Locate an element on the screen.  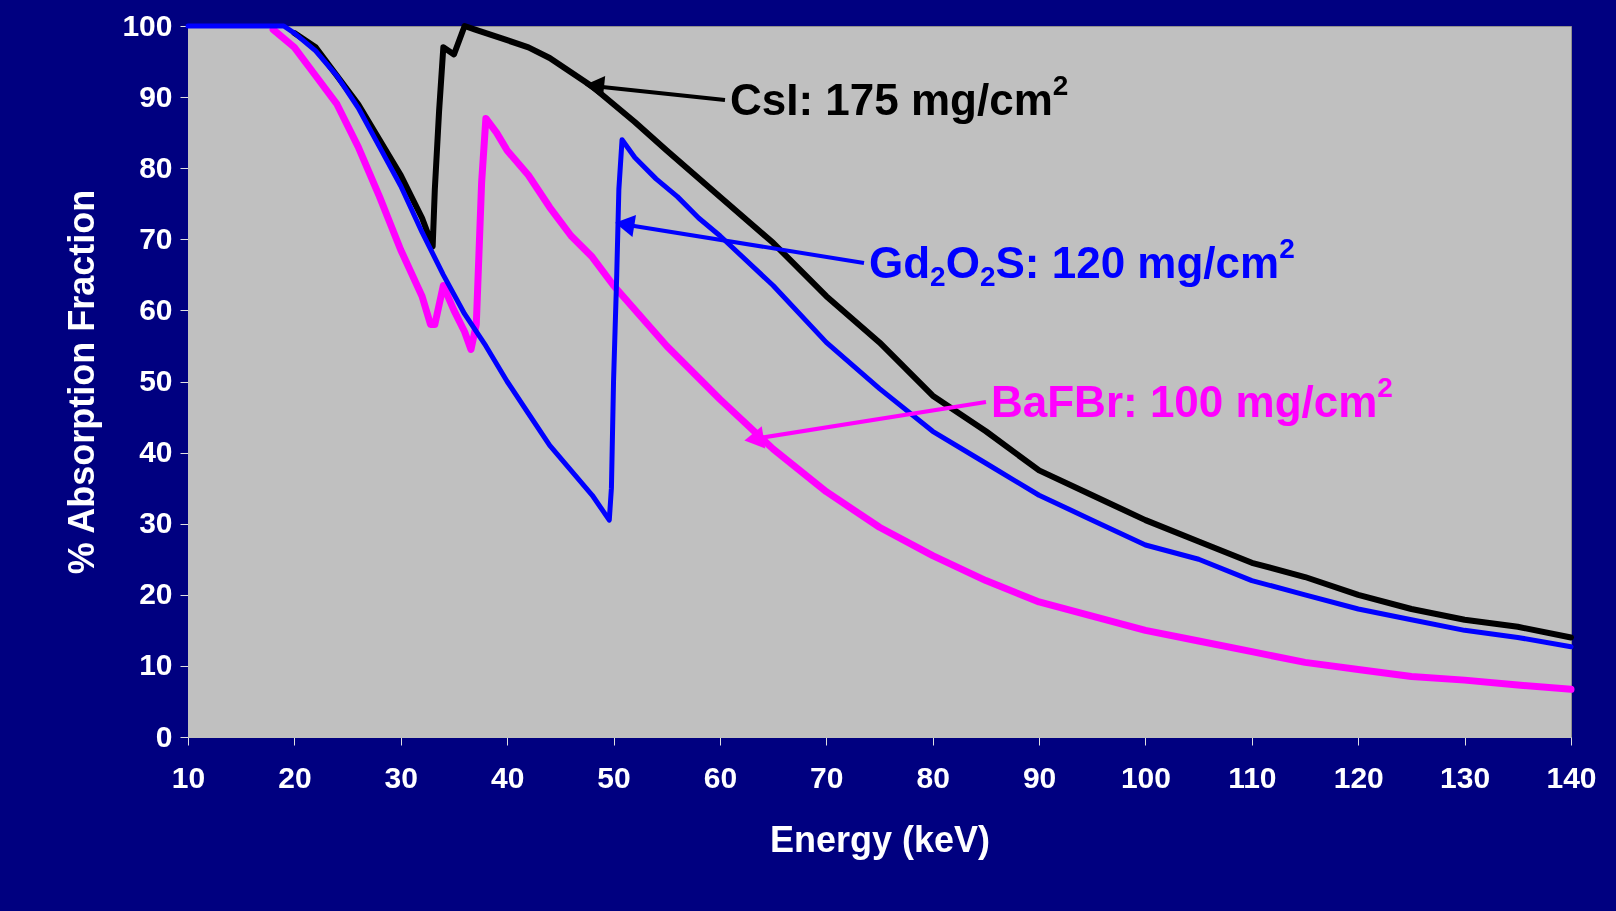
y-tick-label: 70 is located at coordinates (156, 238).